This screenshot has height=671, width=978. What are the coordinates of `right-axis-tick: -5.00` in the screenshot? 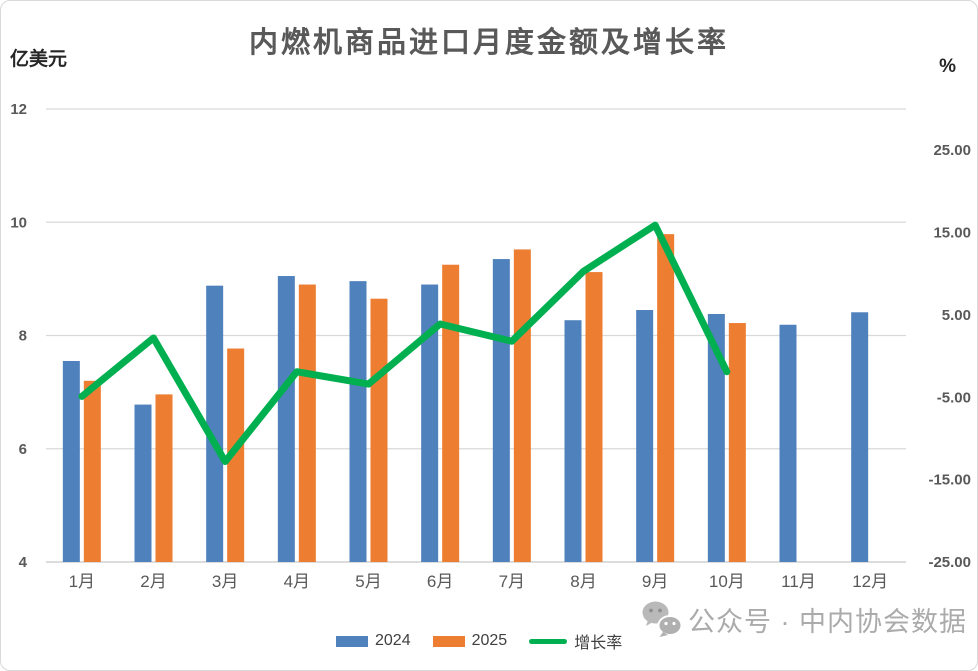 It's located at (954, 397).